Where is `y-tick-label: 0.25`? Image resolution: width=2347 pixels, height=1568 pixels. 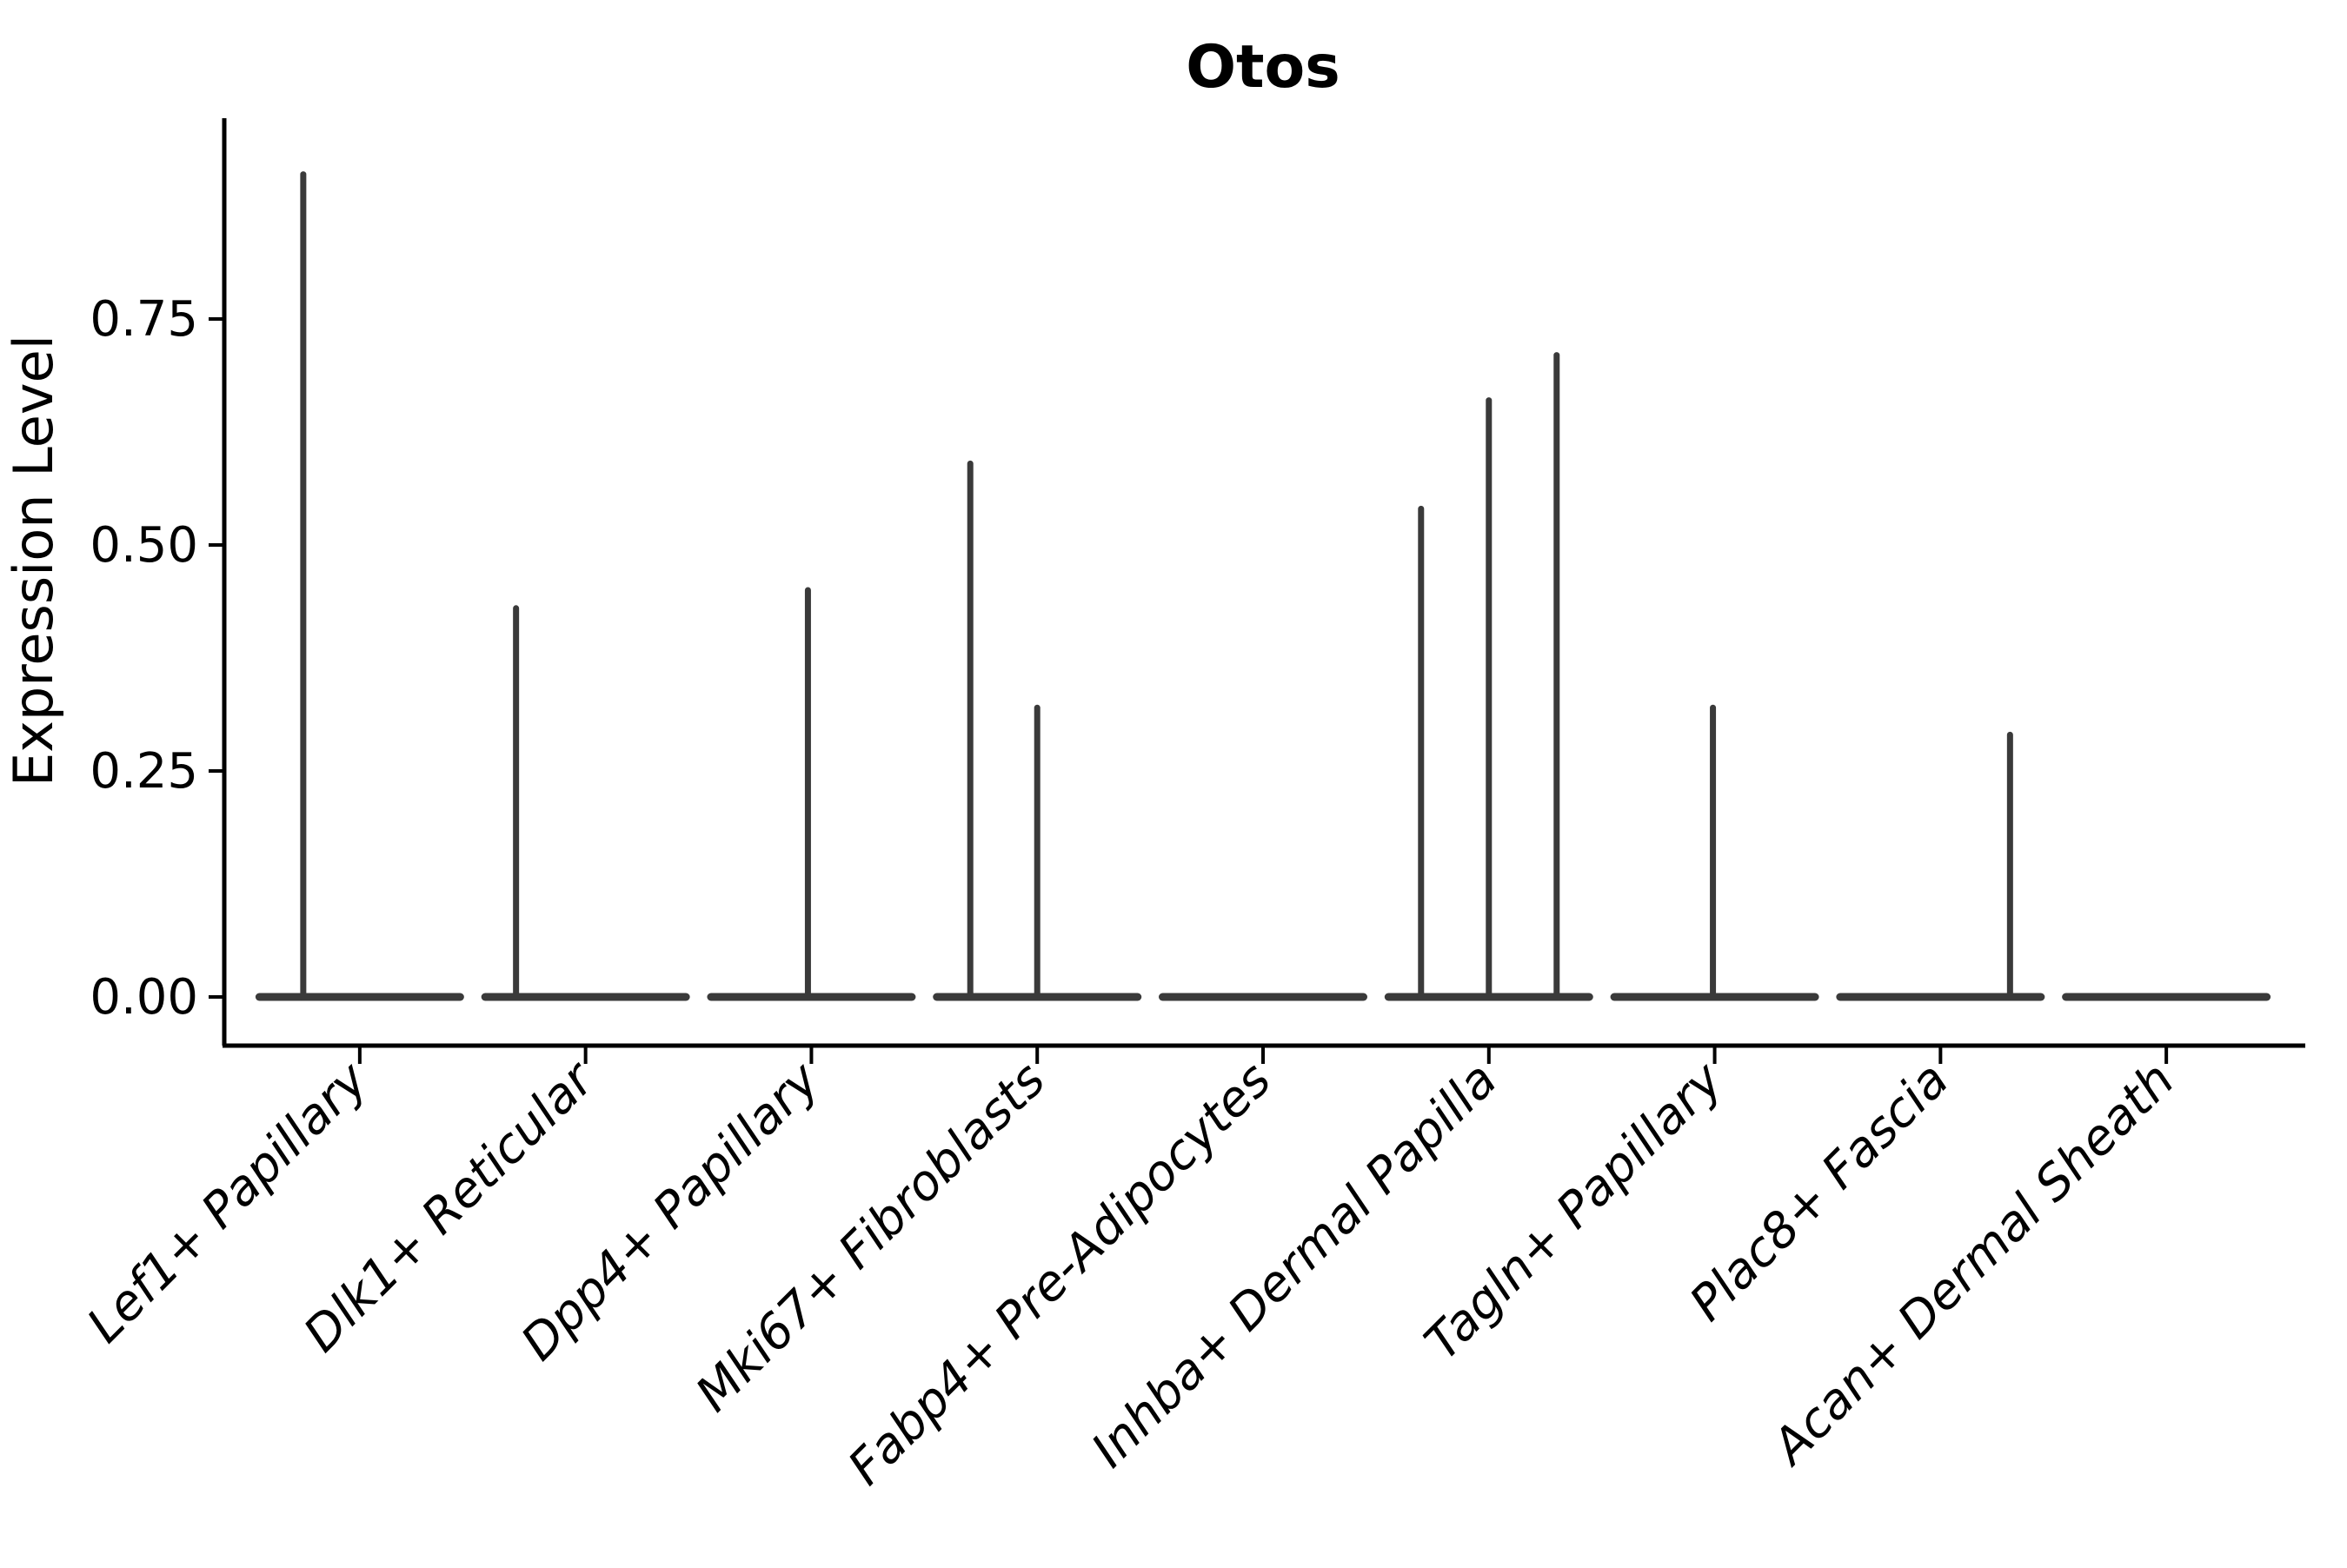
y-tick-label: 0.25 is located at coordinates (144, 771).